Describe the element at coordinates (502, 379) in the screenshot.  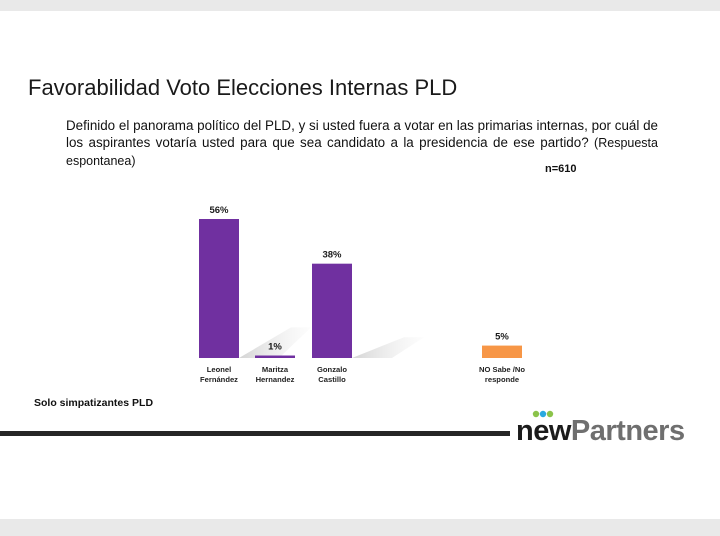
I see `category-label: responde` at that location.